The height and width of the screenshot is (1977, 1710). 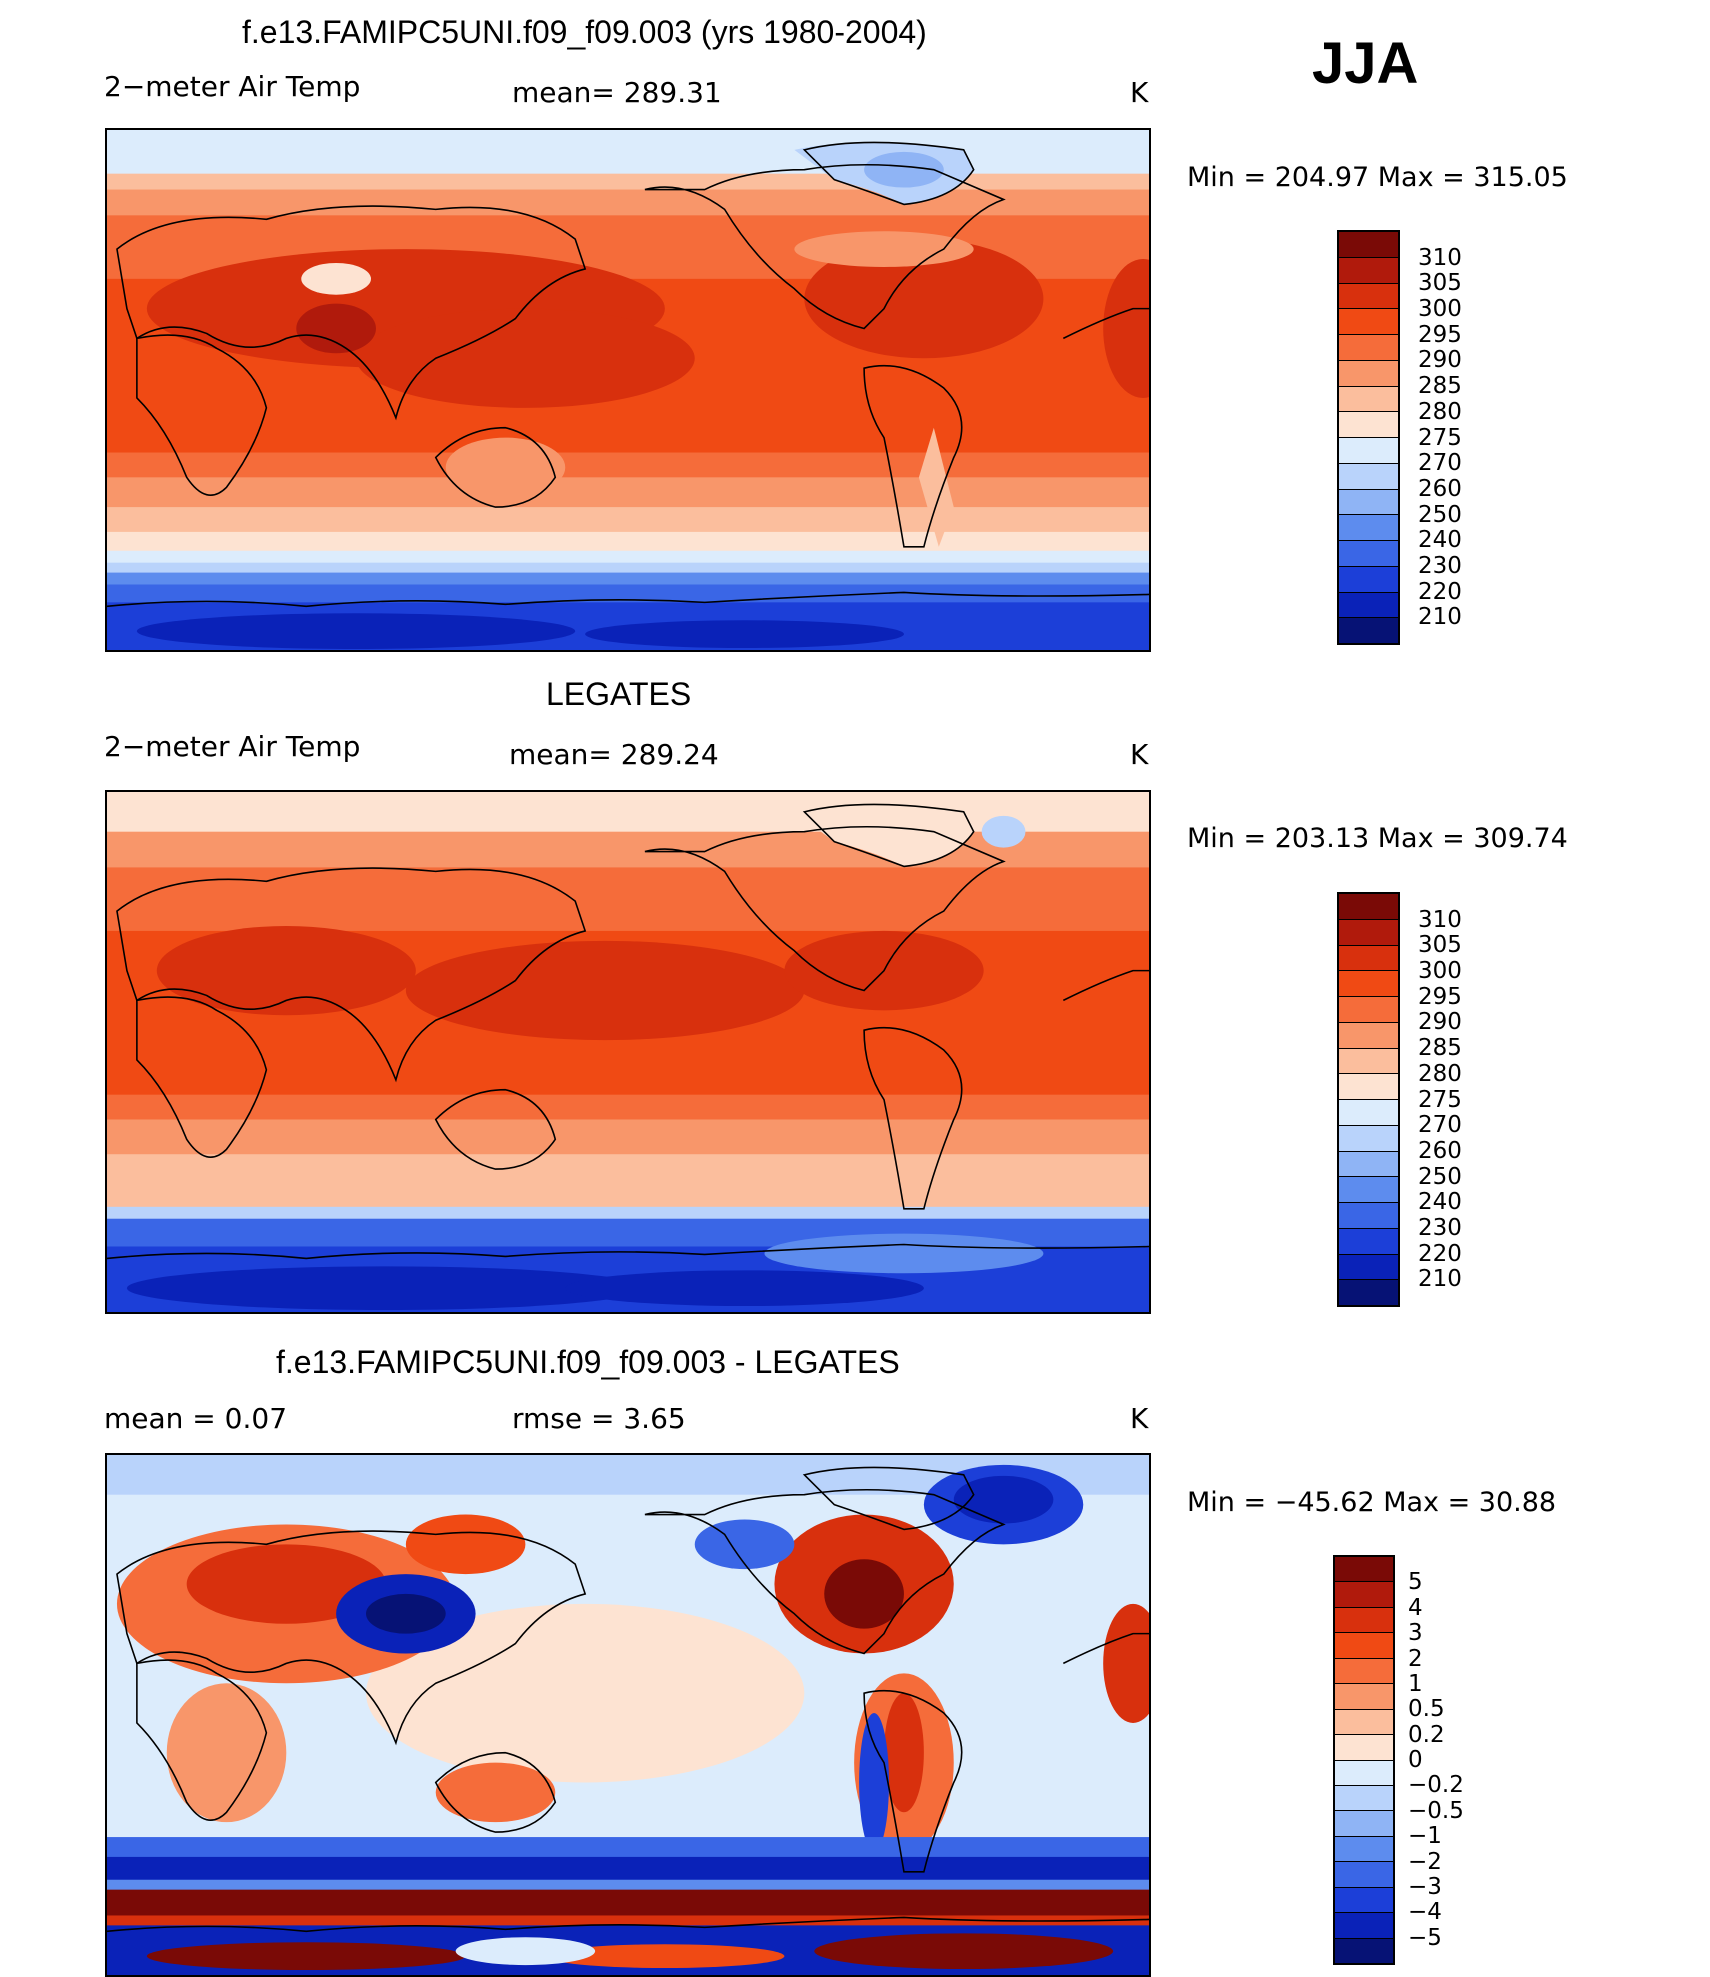 I want to click on colorbar-tick-label: 0, so click(x=1415, y=1760).